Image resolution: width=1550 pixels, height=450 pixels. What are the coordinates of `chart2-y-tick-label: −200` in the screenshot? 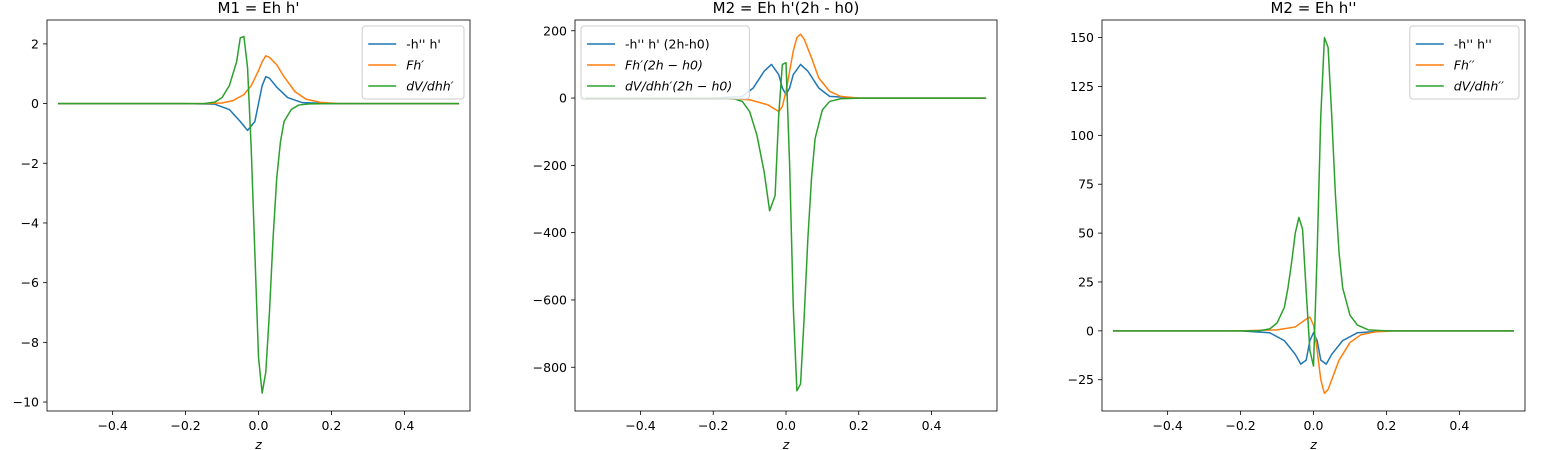 It's located at (550, 165).